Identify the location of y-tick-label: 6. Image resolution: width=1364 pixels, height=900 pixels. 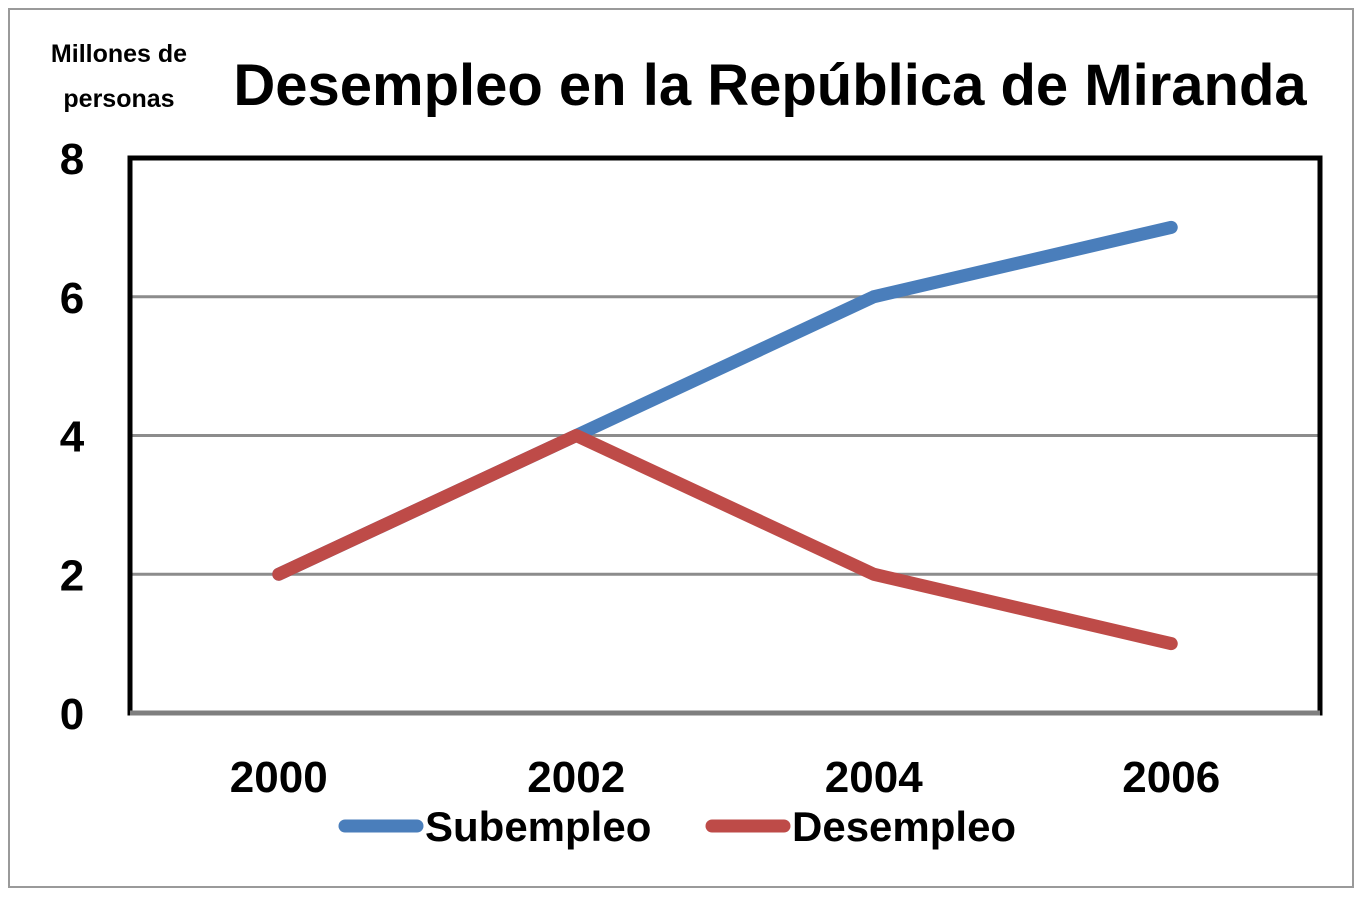
(72, 298).